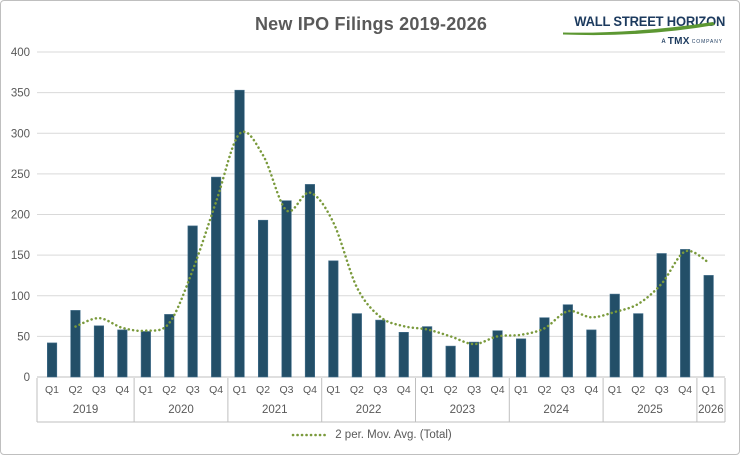 This screenshot has width=740, height=456. Describe the element at coordinates (20, 175) in the screenshot. I see `y-tick-label: 250` at that location.